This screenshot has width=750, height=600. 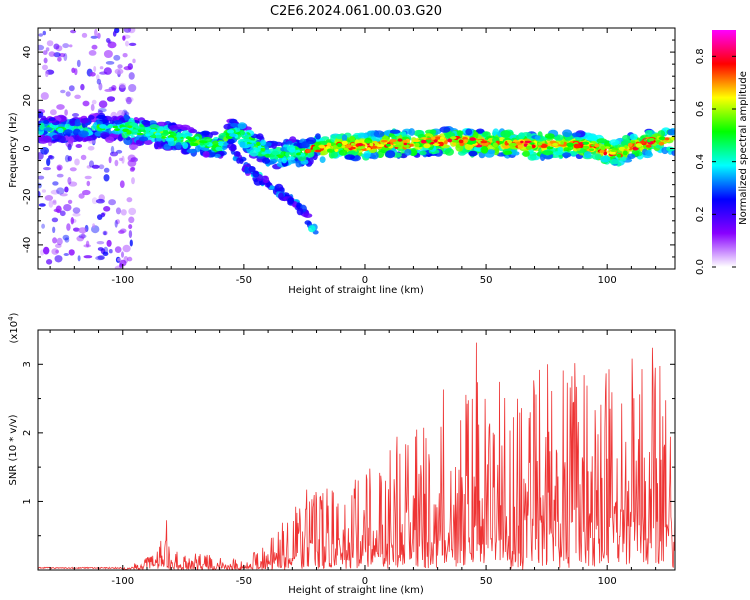 I want to click on spectrogram-y-label: Frequency (Hz), so click(x=13, y=150).